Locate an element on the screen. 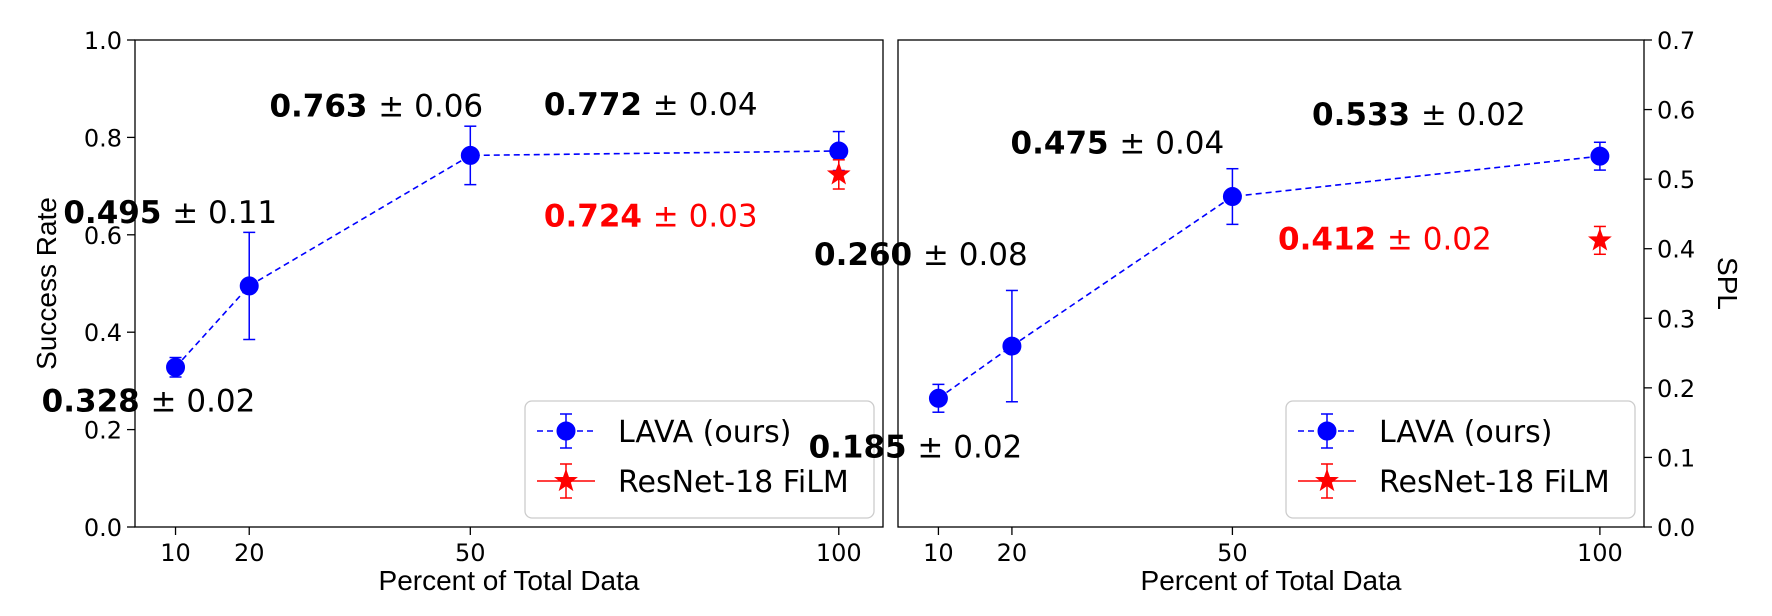 This screenshot has width=1772, height=616. data-label-error: ± 0.08 is located at coordinates (975, 255).